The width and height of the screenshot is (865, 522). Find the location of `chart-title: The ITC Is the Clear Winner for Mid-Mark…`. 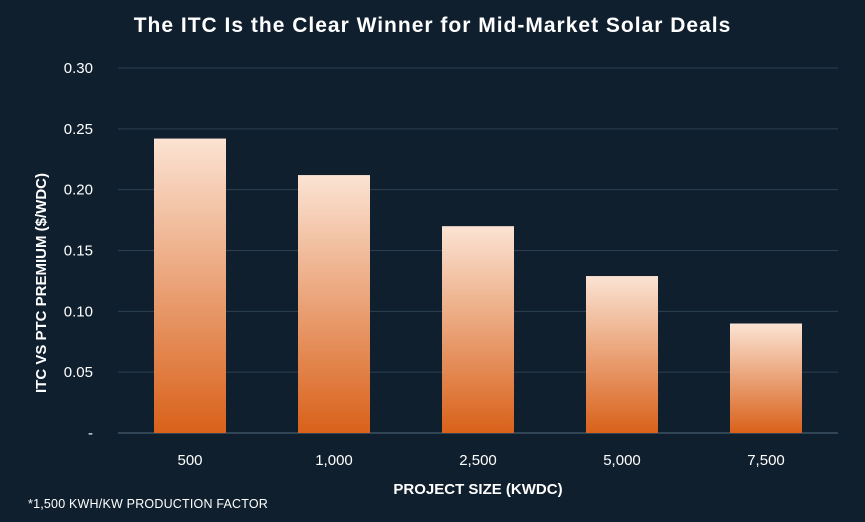

chart-title: The ITC Is the Clear Winner for Mid-Mark… is located at coordinates (432, 25).